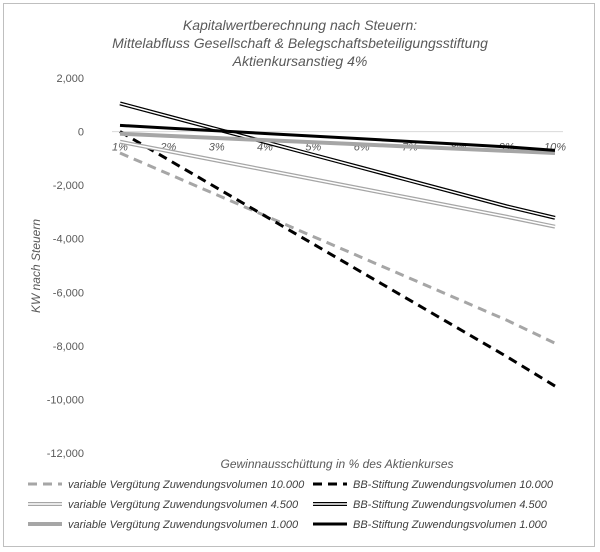 The image size is (600, 552). What do you see at coordinates (336, 464) in the screenshot?
I see `x-axis-label: Gewinnausschüttung in % des Aktienkurses` at bounding box center [336, 464].